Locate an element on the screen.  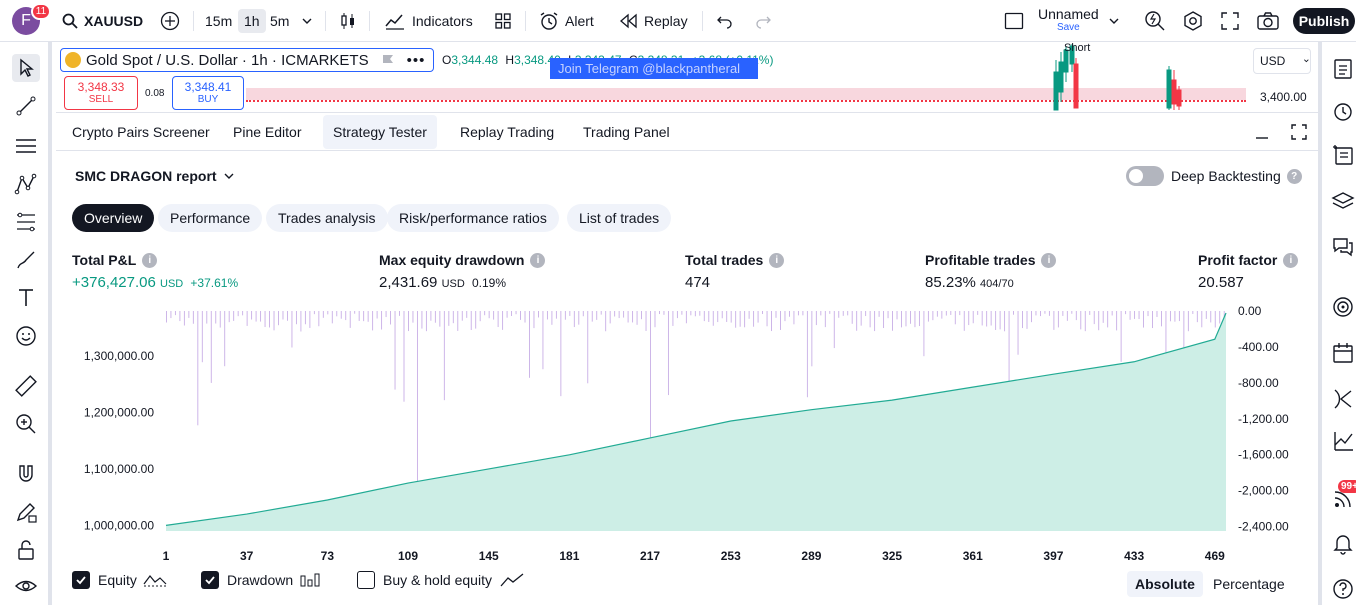
symbol-search-button: XAUUSD is located at coordinates (102, 21).